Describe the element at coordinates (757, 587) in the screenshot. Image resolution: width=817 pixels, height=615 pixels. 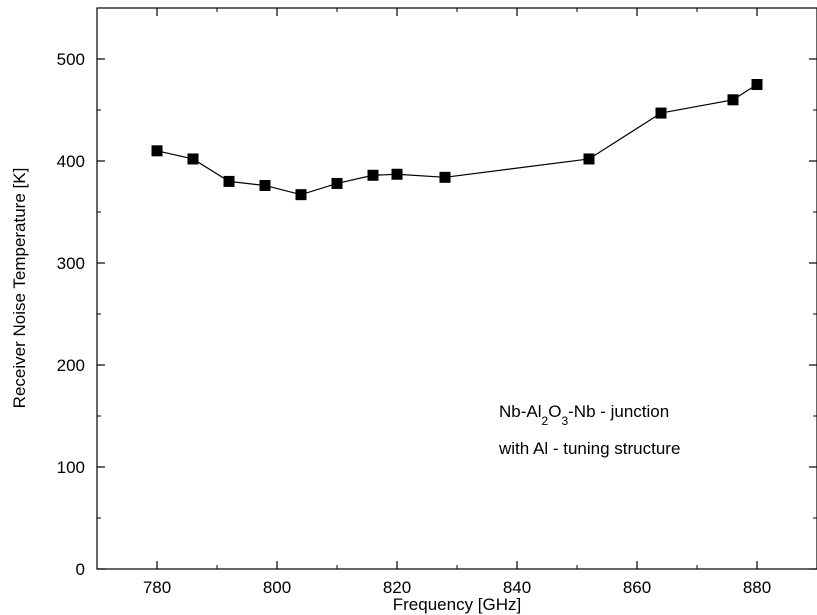
I see `x-tick-label: 880` at that location.